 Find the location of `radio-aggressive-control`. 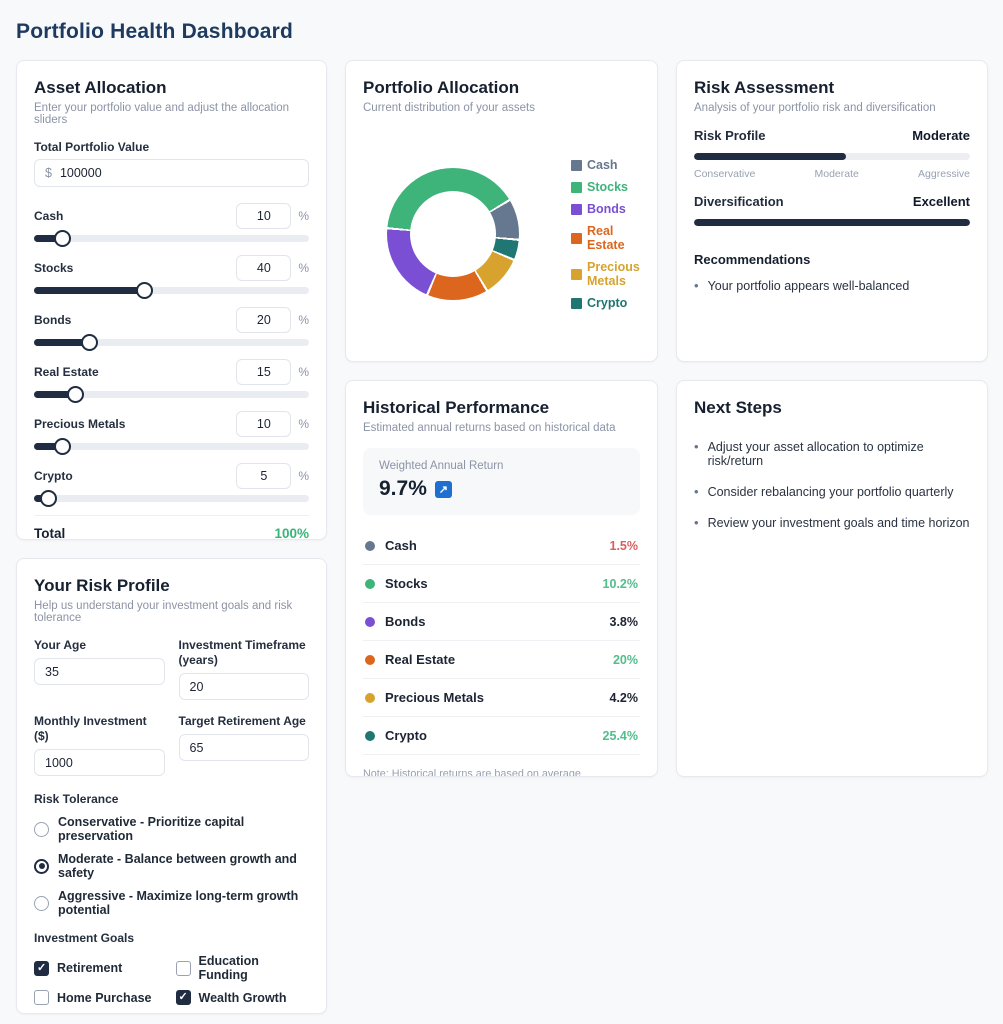

radio-aggressive-control is located at coordinates (41, 903).